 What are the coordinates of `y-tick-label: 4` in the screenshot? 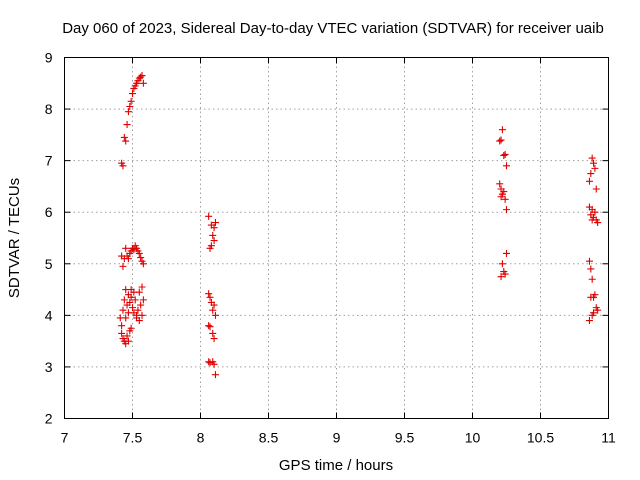 It's located at (49, 315).